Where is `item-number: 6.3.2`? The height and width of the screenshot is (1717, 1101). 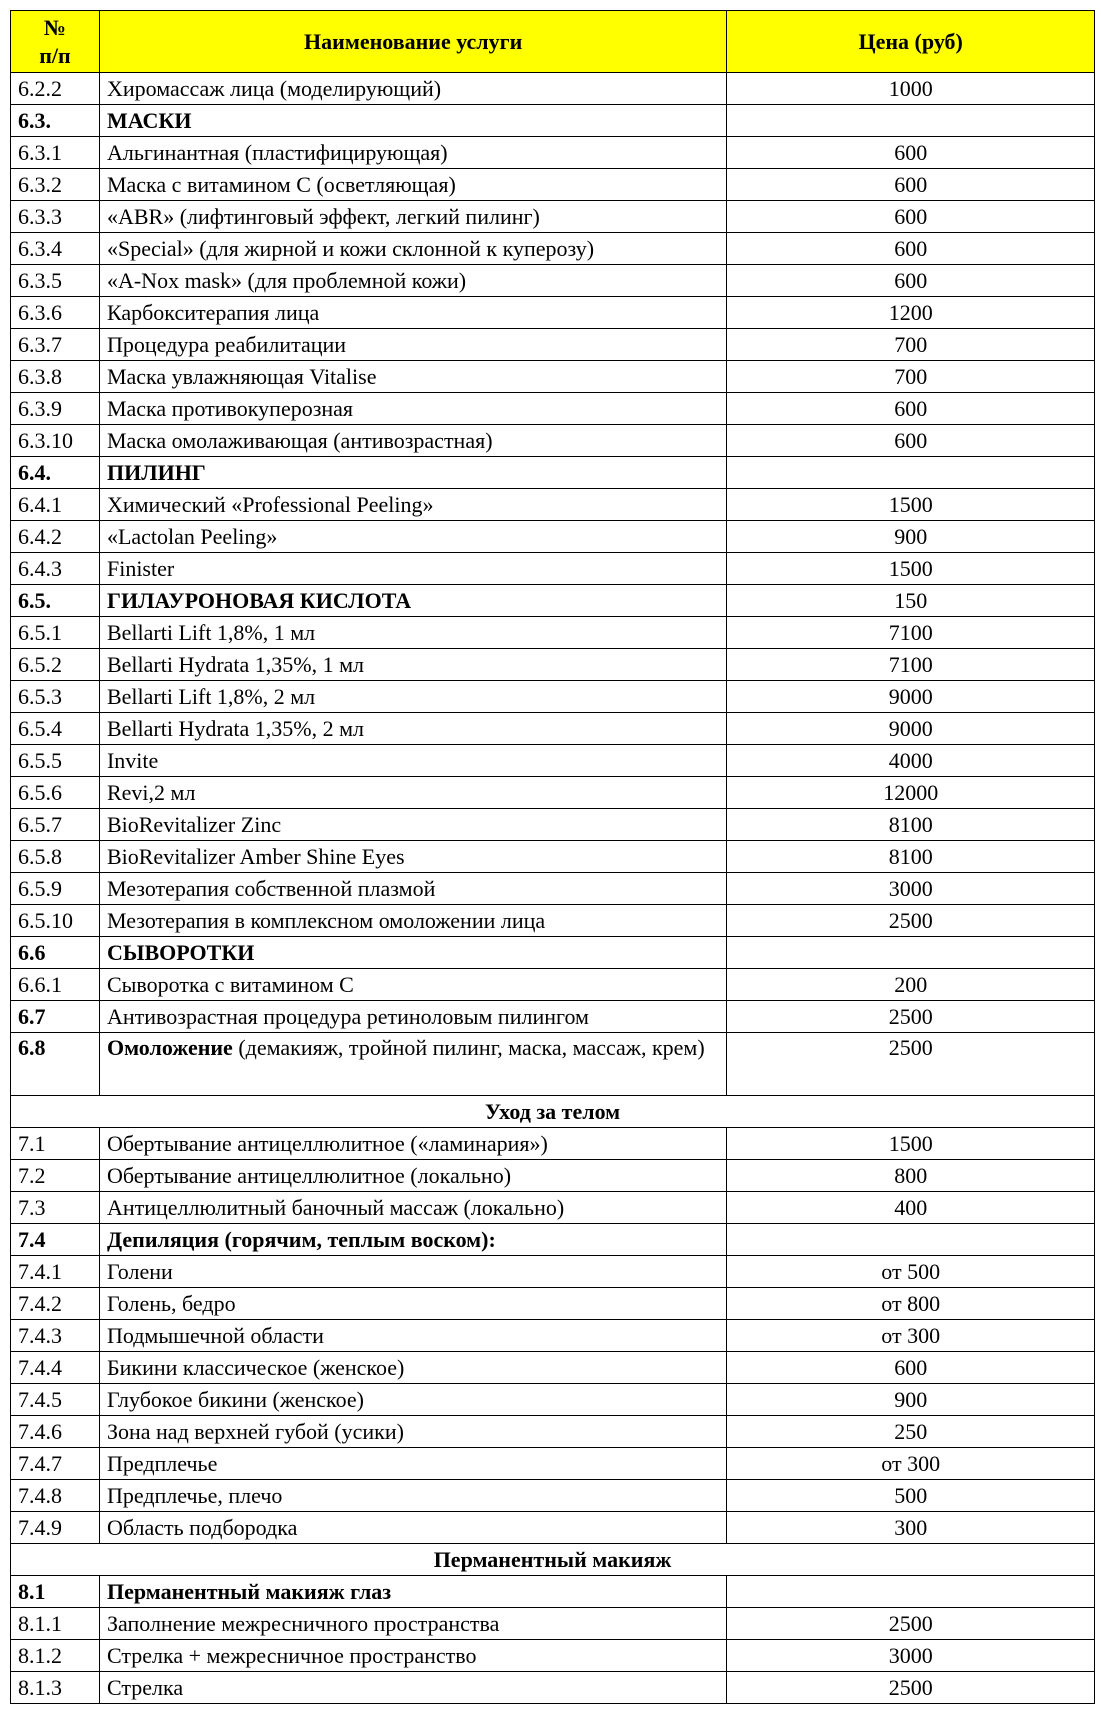 item-number: 6.3.2 is located at coordinates (55, 184).